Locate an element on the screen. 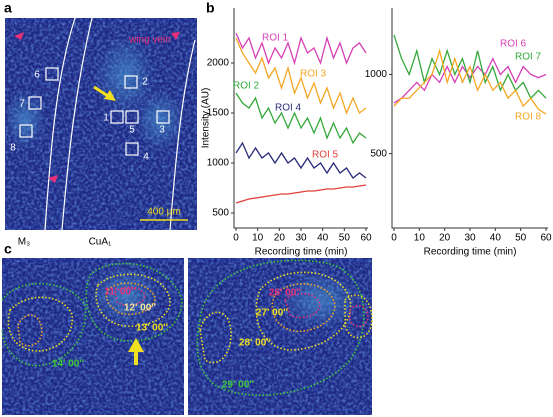  panel-label: b is located at coordinates (210, 8).